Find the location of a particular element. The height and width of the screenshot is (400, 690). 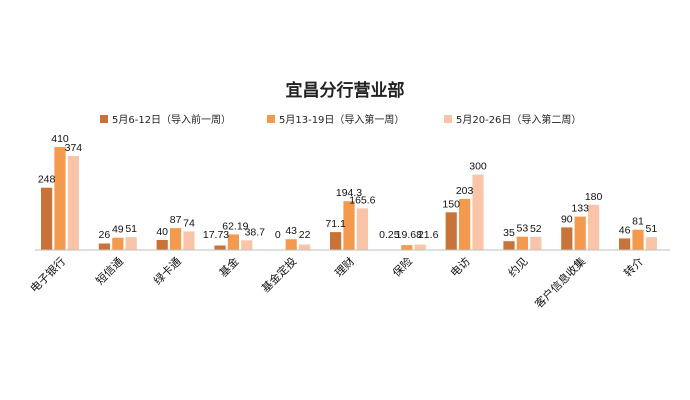

value-label-3-1: 374 is located at coordinates (74, 148).